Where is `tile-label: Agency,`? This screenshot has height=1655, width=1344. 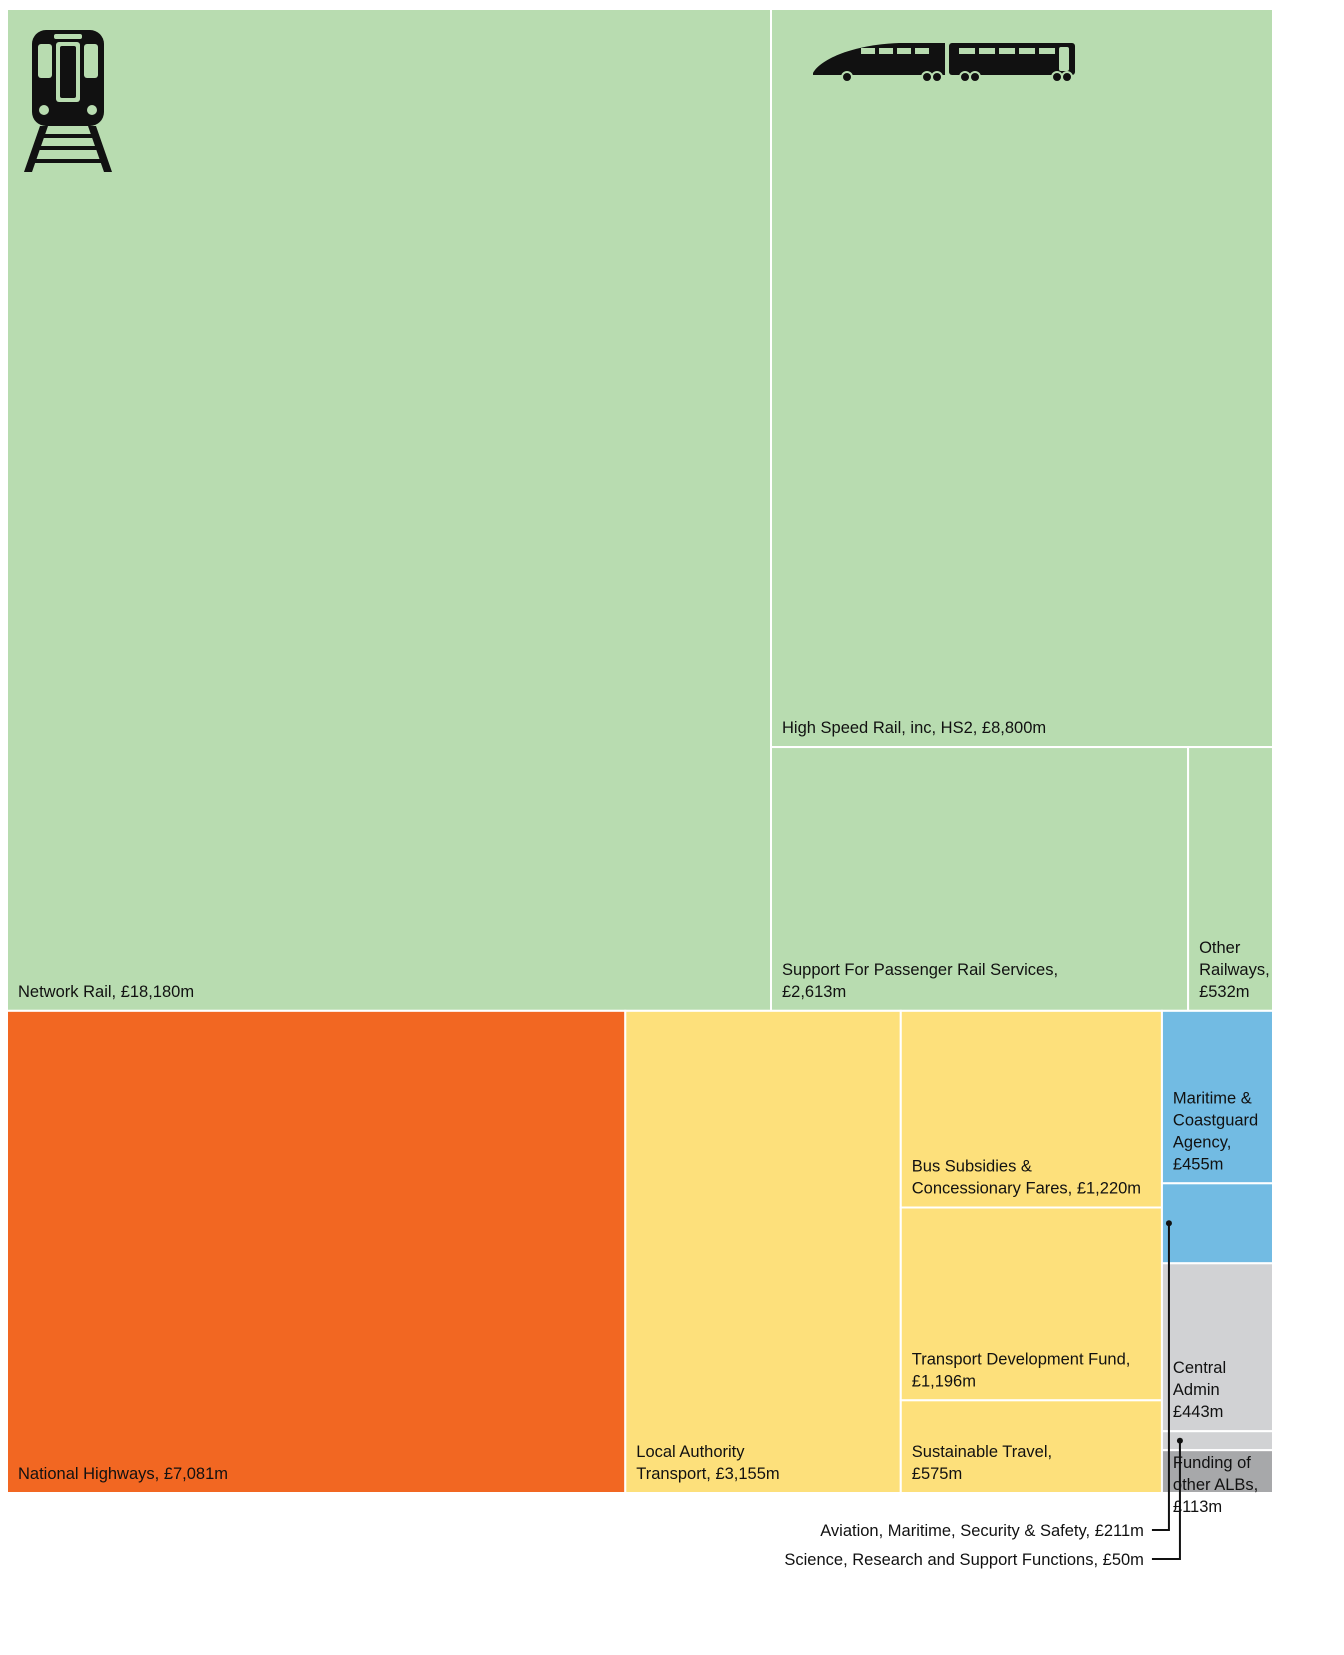 tile-label: Agency, is located at coordinates (1202, 1142).